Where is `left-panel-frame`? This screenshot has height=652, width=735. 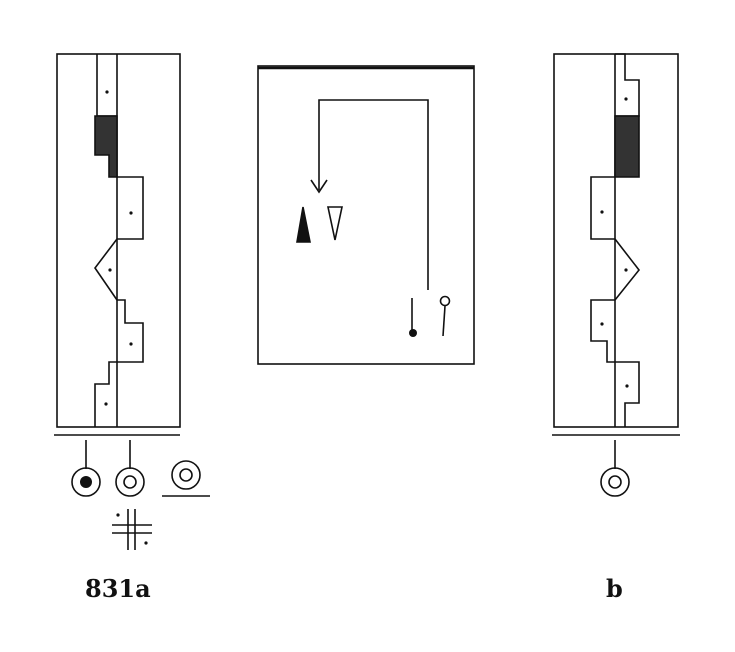
left-panel-frame is located at coordinates (118, 240).